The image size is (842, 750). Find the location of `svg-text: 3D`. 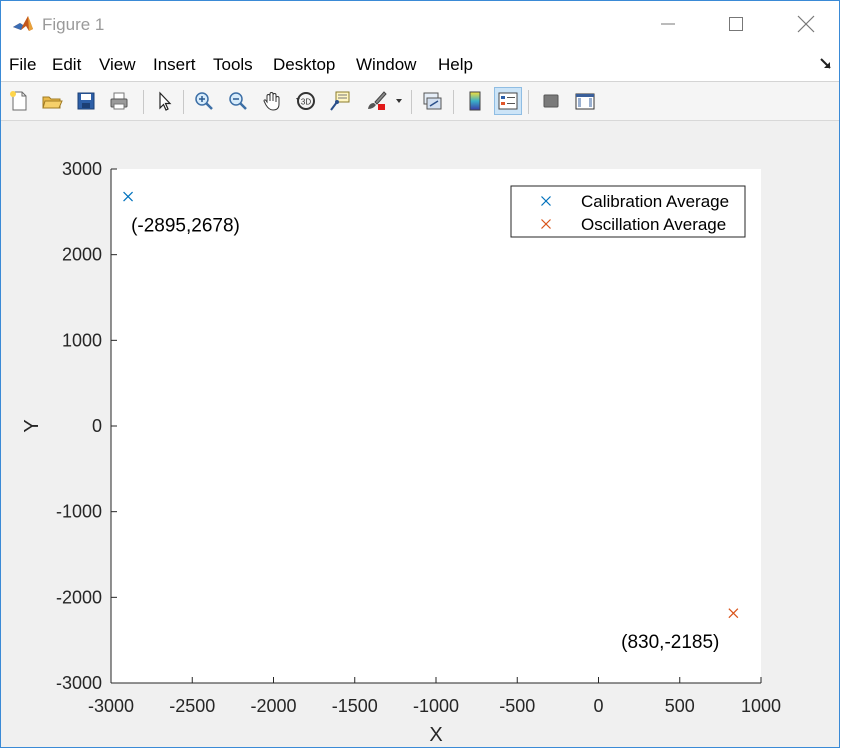

svg-text: 3D is located at coordinates (306, 102).